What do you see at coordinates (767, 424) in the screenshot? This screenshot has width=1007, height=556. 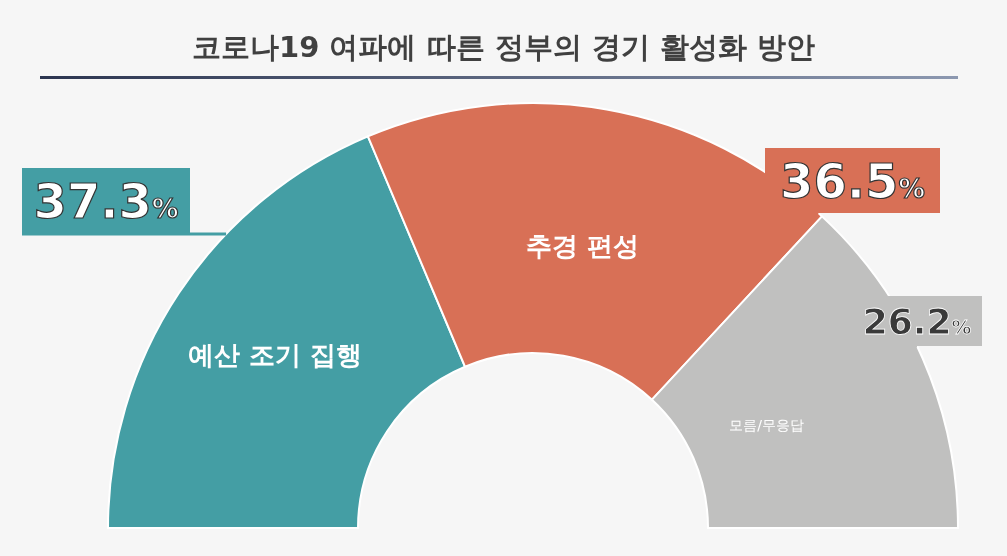 I see `slice-label: 모름/무응답` at bounding box center [767, 424].